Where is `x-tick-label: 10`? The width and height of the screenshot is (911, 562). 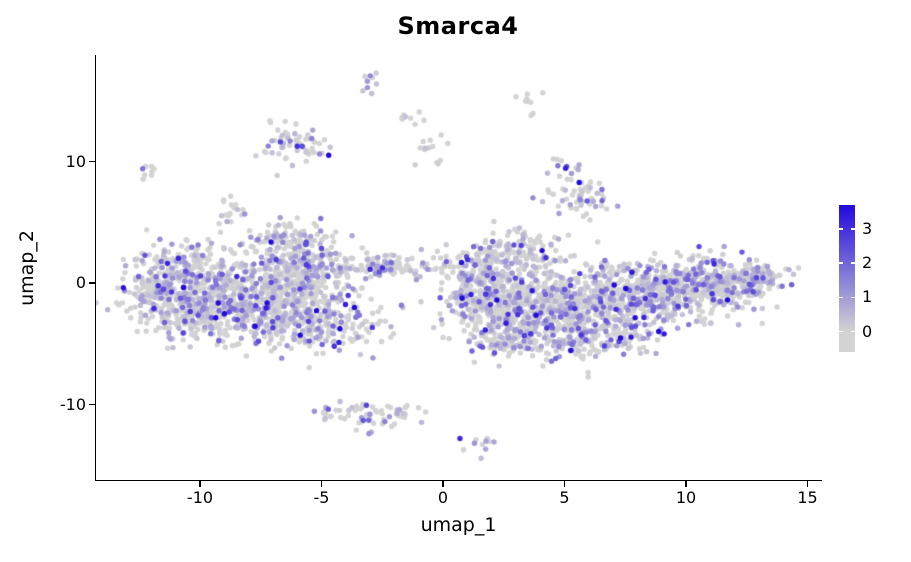
x-tick-label: 10 is located at coordinates (686, 497).